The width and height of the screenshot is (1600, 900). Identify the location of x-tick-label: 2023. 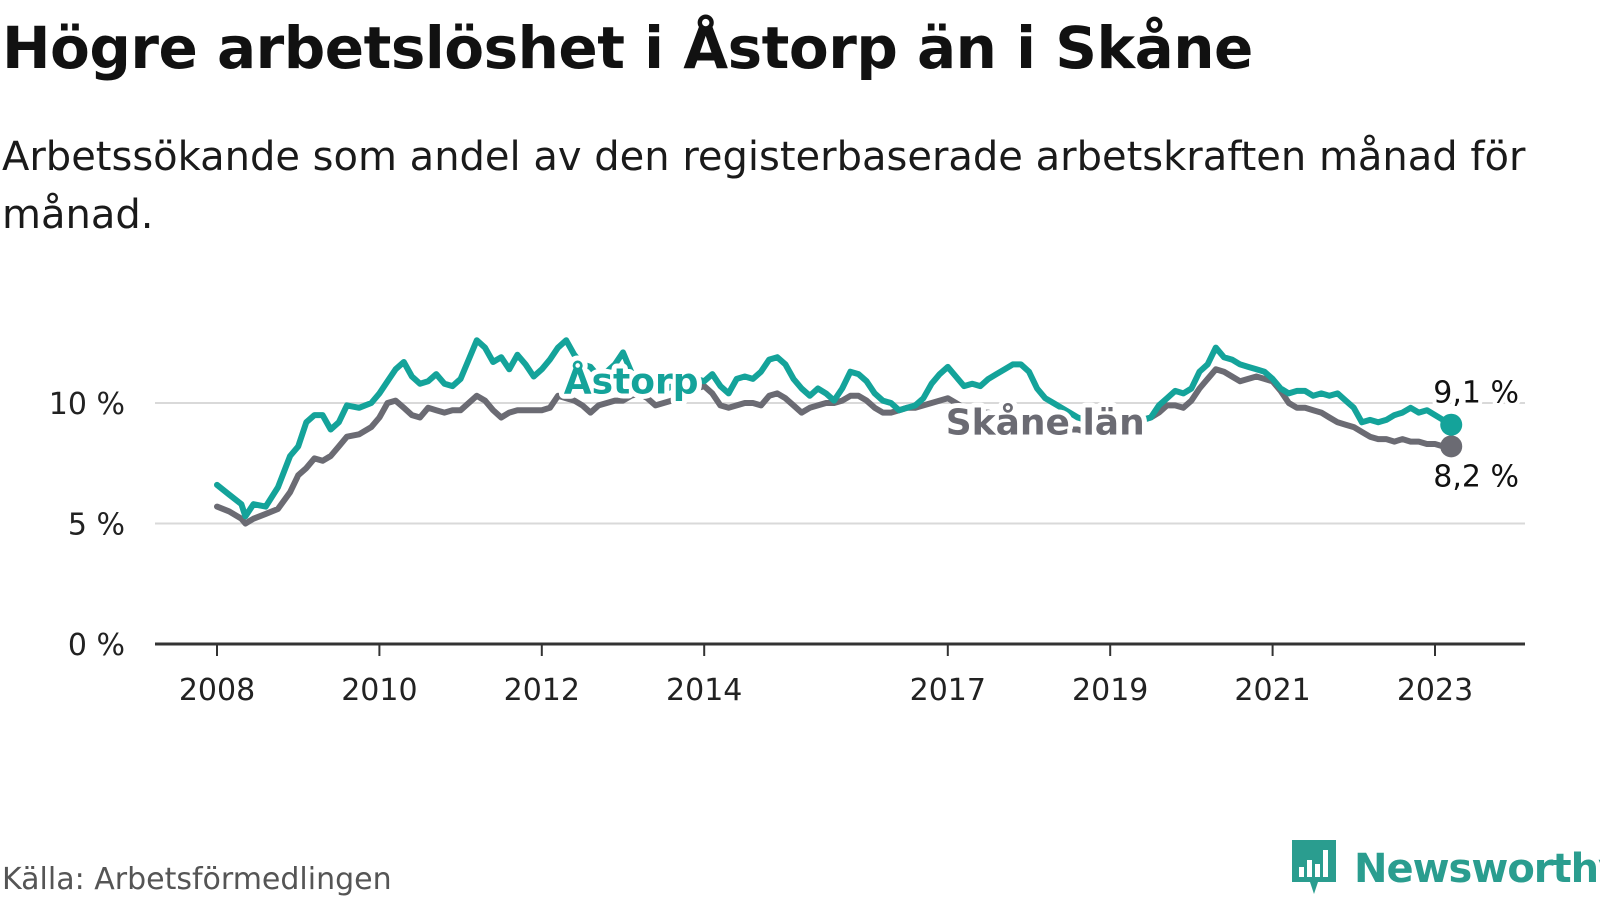
(1435, 690).